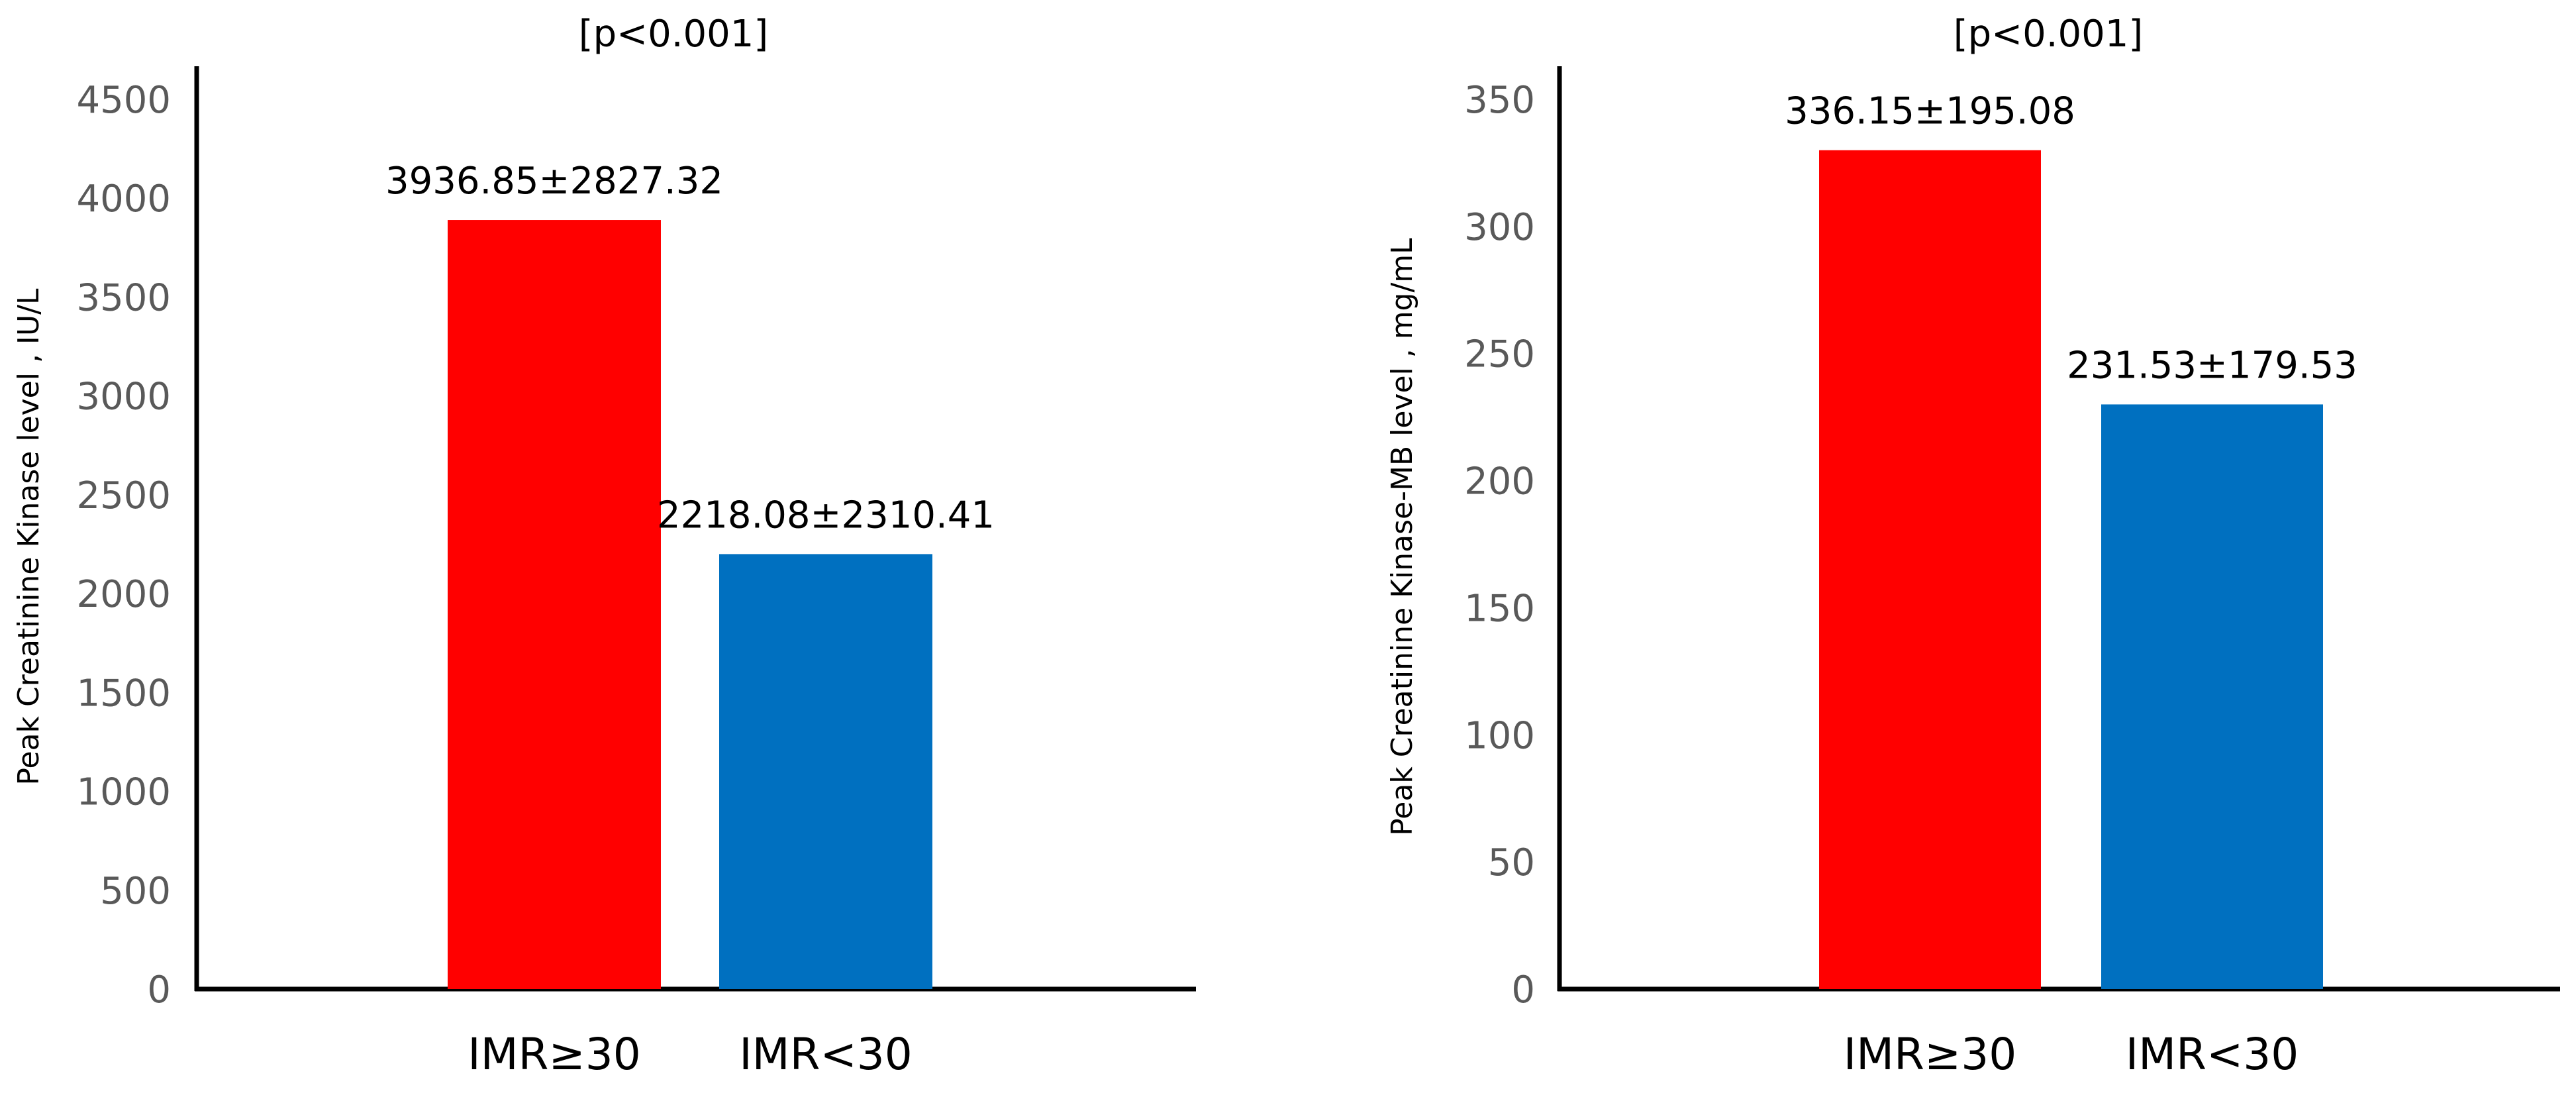  Describe the element at coordinates (826, 515) in the screenshot. I see `chart-1-value-label-2: 2218.08±2310.41` at that location.